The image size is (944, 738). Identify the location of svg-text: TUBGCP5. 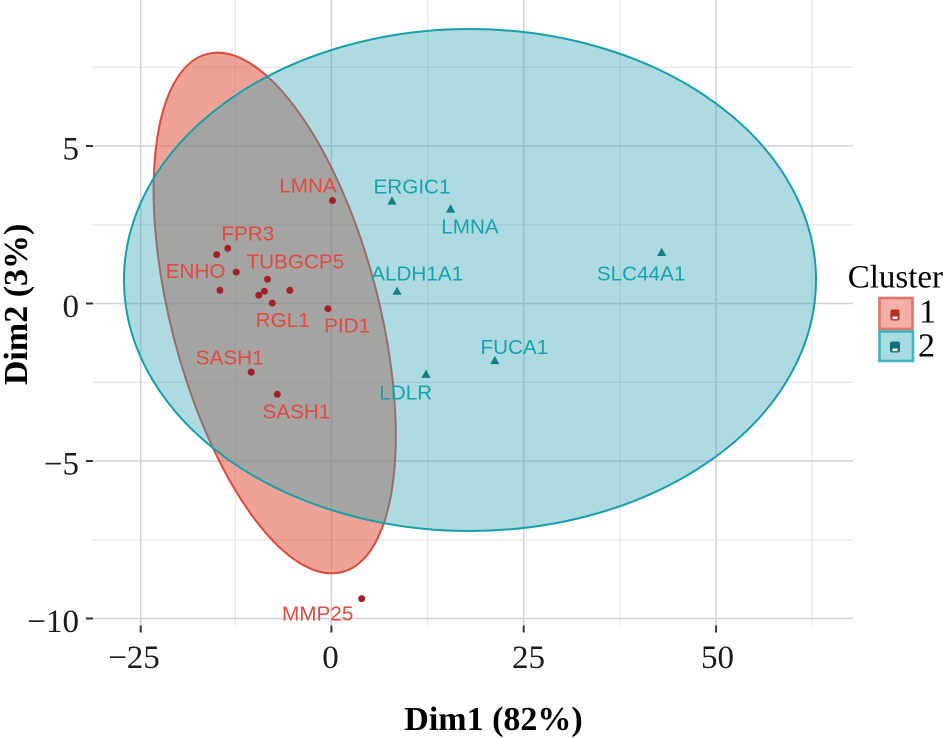
(295, 262).